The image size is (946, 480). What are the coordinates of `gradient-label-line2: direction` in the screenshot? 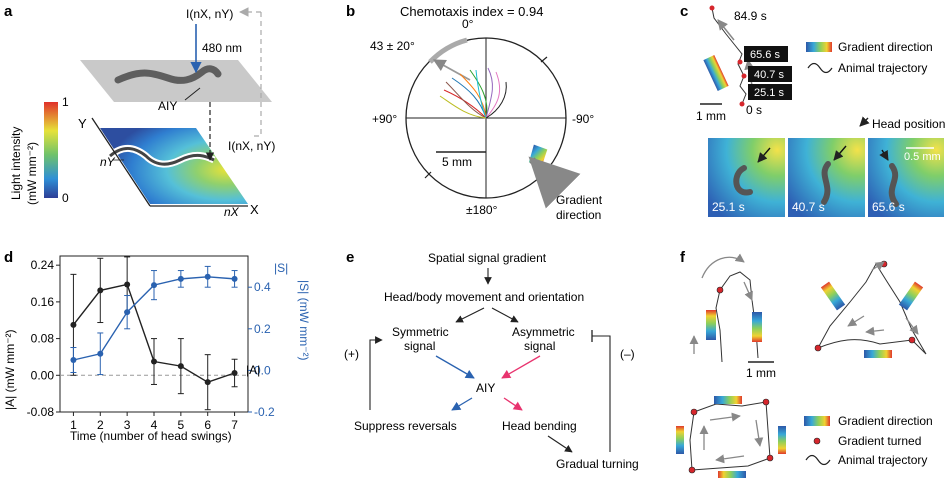 It's located at (578, 215).